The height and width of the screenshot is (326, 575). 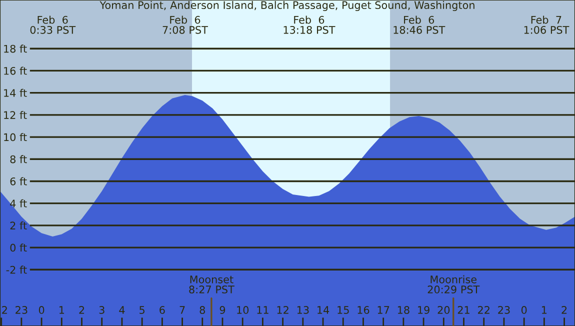 I want to click on x-tick-label: 14, so click(x=324, y=310).